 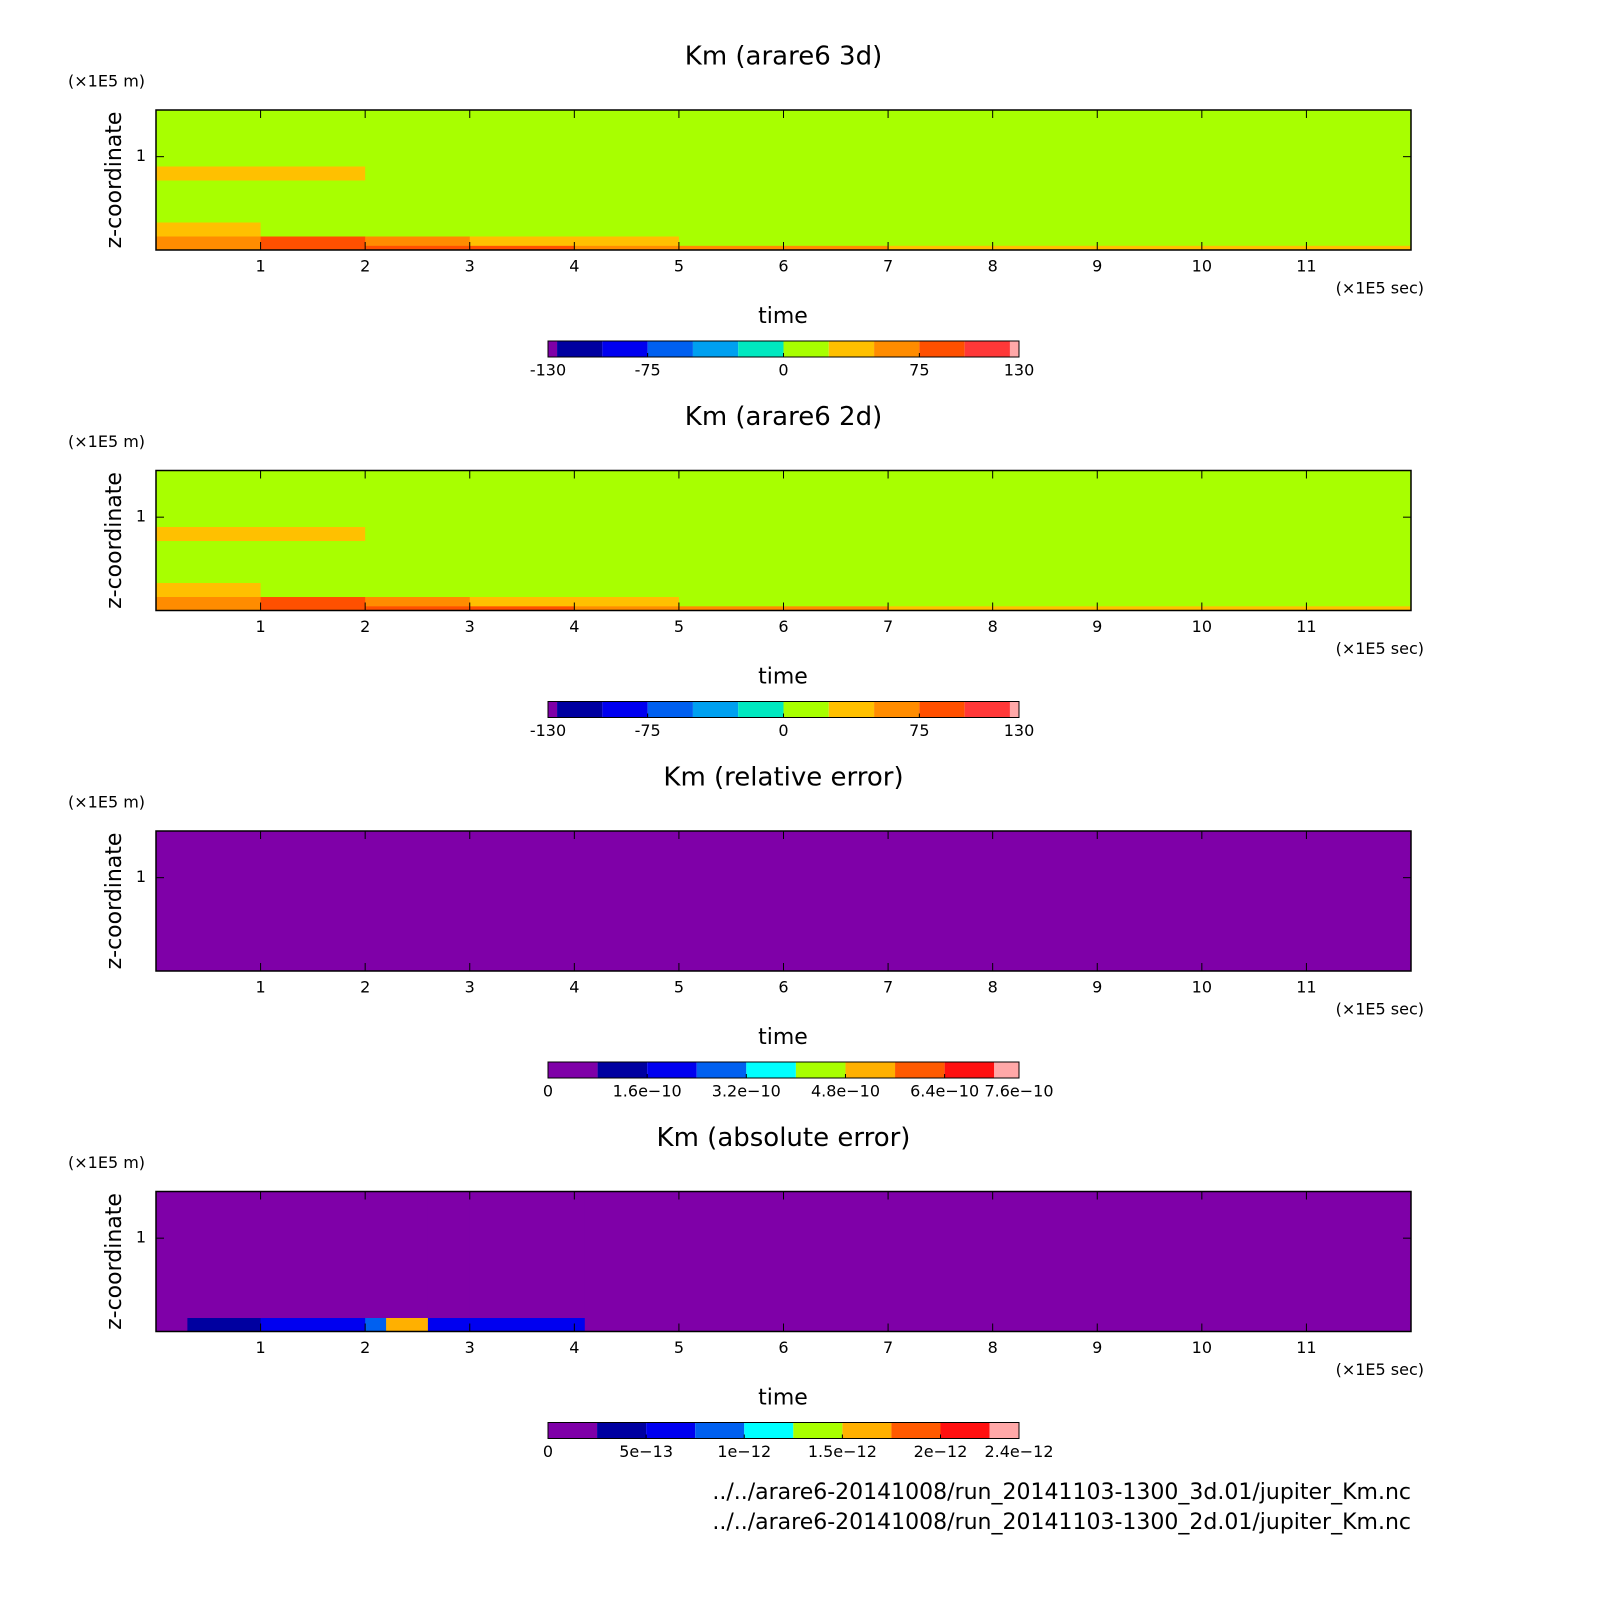 What do you see at coordinates (746, 1091) in the screenshot?
I see `colorbar-tick-label: 3.2e−10` at bounding box center [746, 1091].